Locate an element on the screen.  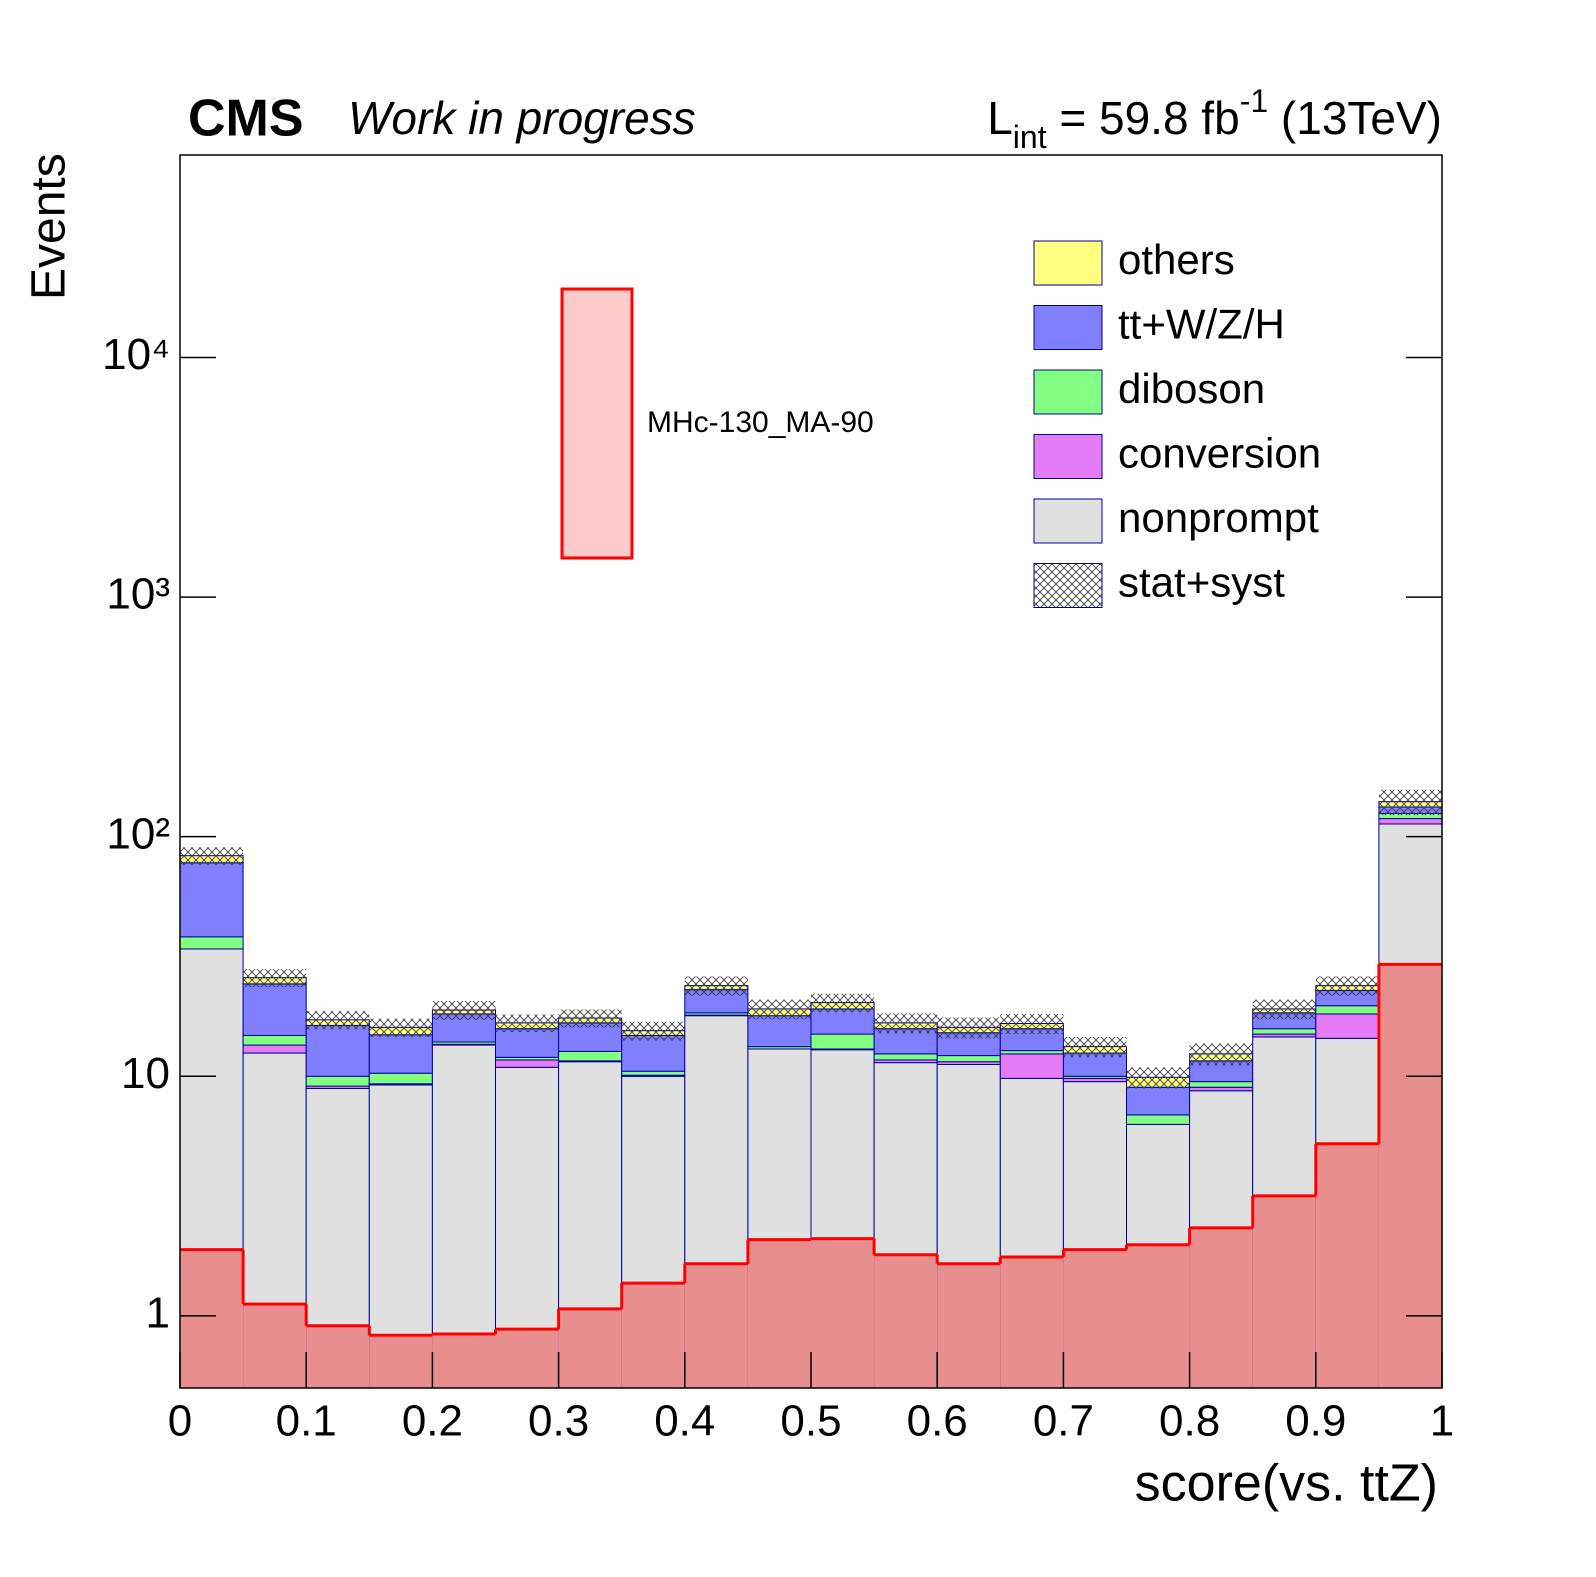
y-axis-title: Events is located at coordinates (49, 226).